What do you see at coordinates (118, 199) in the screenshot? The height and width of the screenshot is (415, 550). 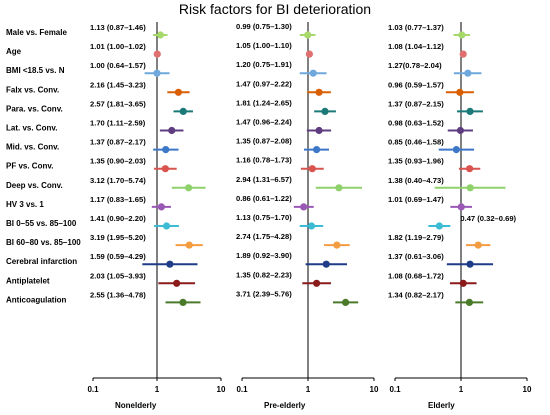 I see `estimate-label: 1.17 (0.83–1.65)` at bounding box center [118, 199].